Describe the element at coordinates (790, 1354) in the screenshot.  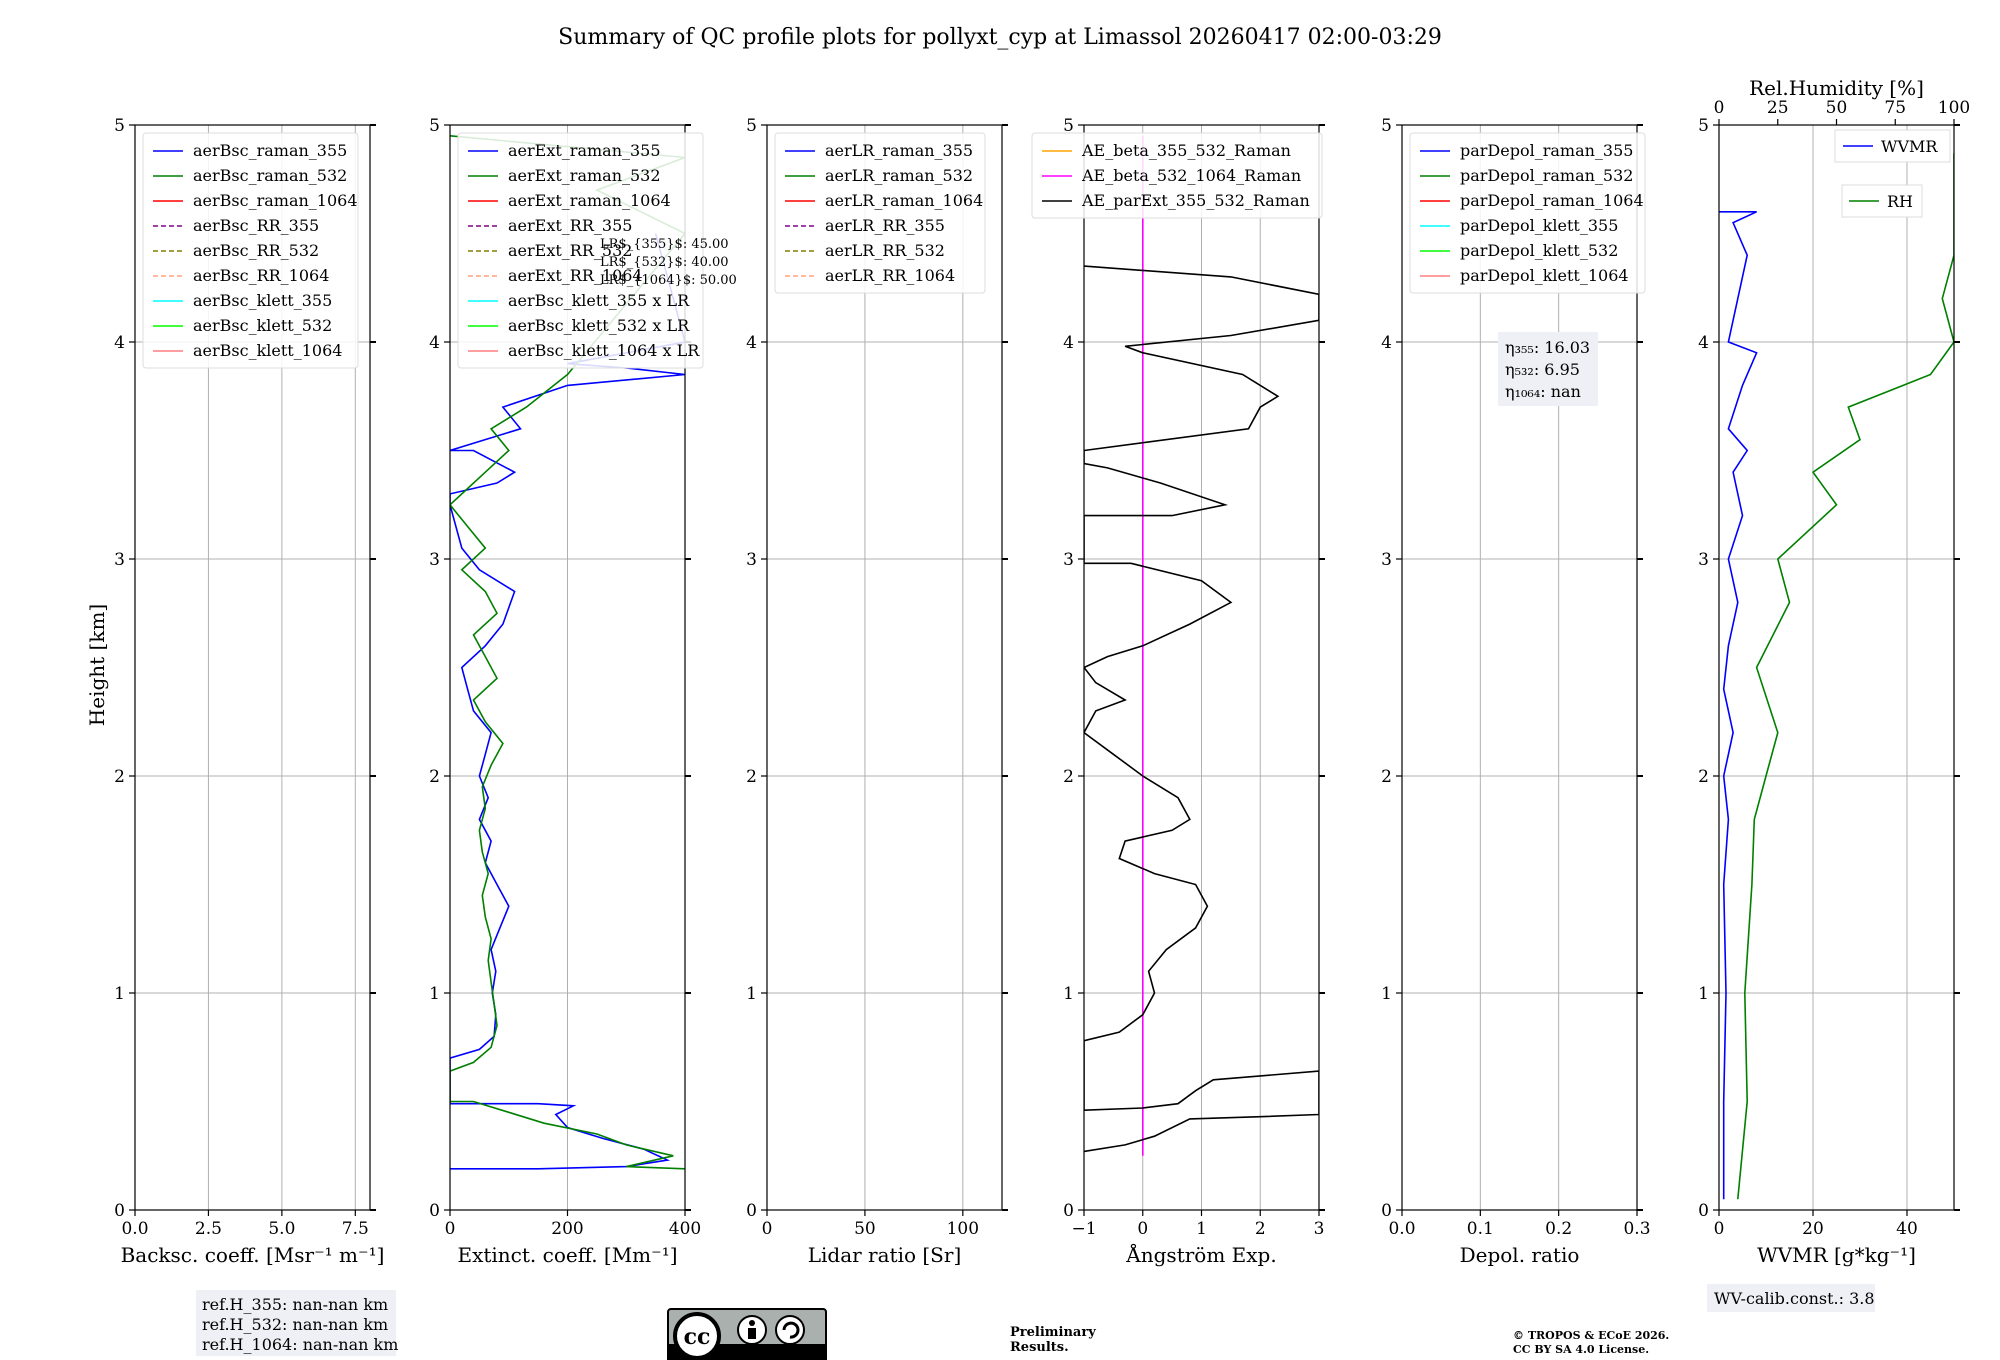
I see `sa-text: SA` at that location.